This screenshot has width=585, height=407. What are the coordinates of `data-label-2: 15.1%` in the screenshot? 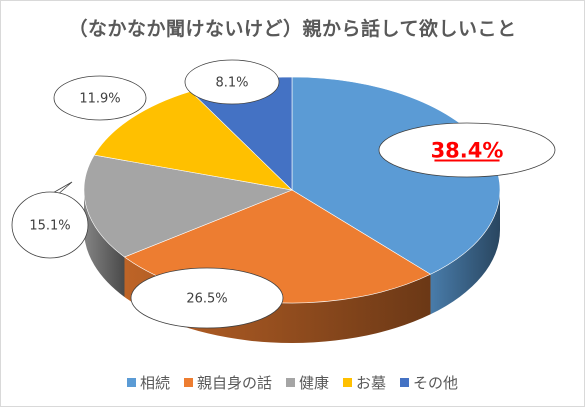 It's located at (49, 226).